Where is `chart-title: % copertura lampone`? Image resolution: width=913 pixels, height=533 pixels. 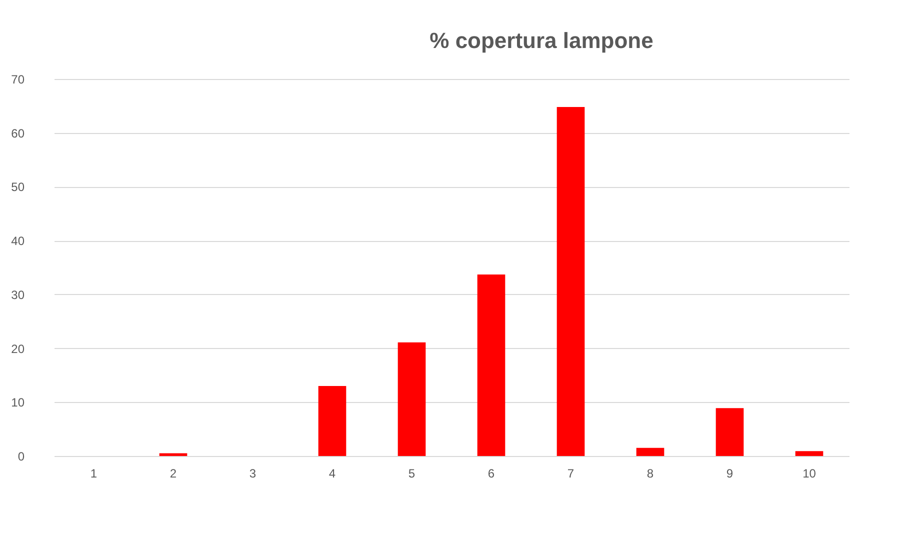
chart-title: % copertura lampone is located at coordinates (542, 40).